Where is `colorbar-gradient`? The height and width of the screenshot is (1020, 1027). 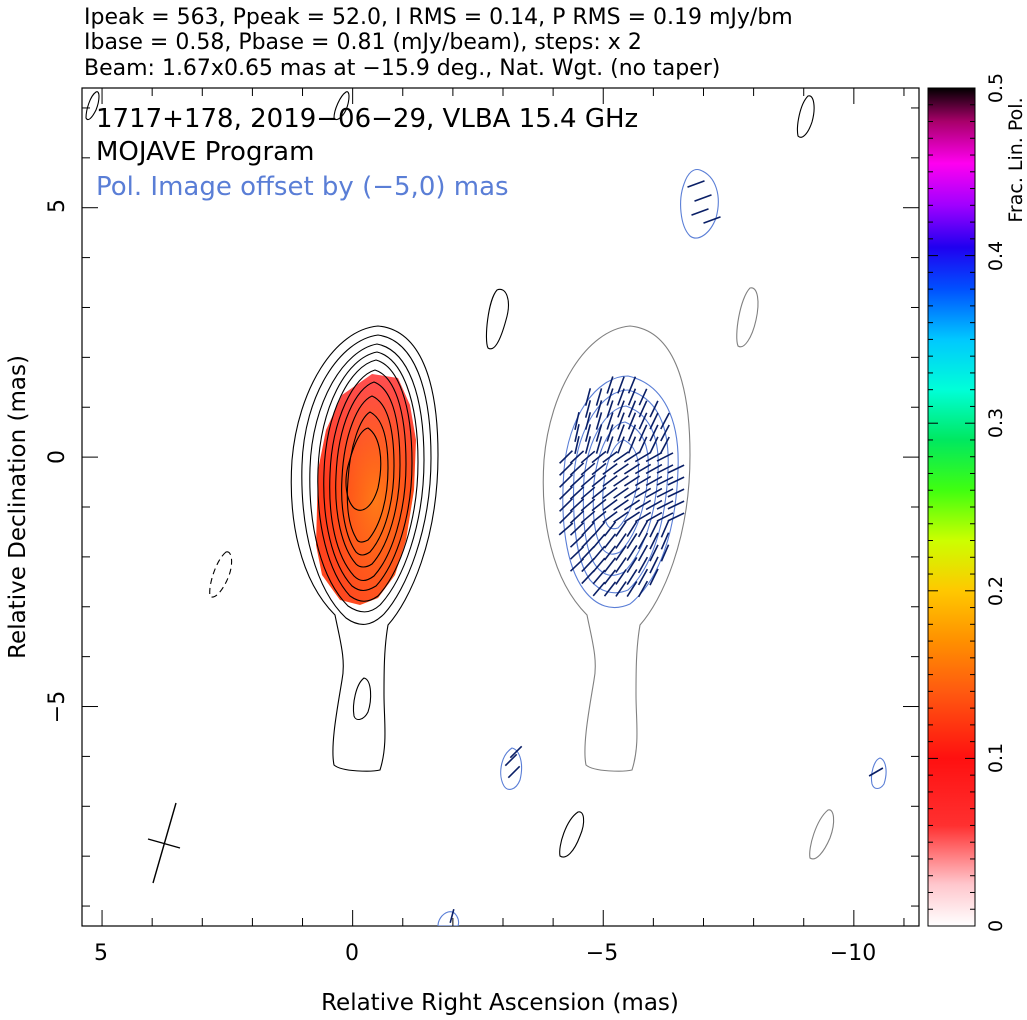 colorbar-gradient is located at coordinates (951, 507).